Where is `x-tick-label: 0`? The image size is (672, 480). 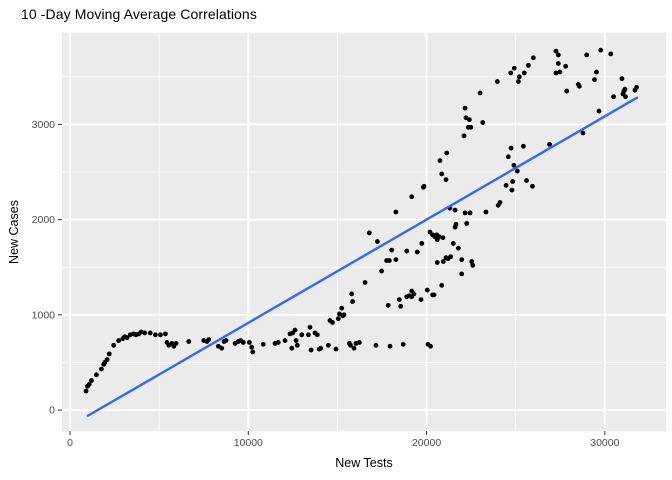
x-tick-label: 0 is located at coordinates (70, 443).